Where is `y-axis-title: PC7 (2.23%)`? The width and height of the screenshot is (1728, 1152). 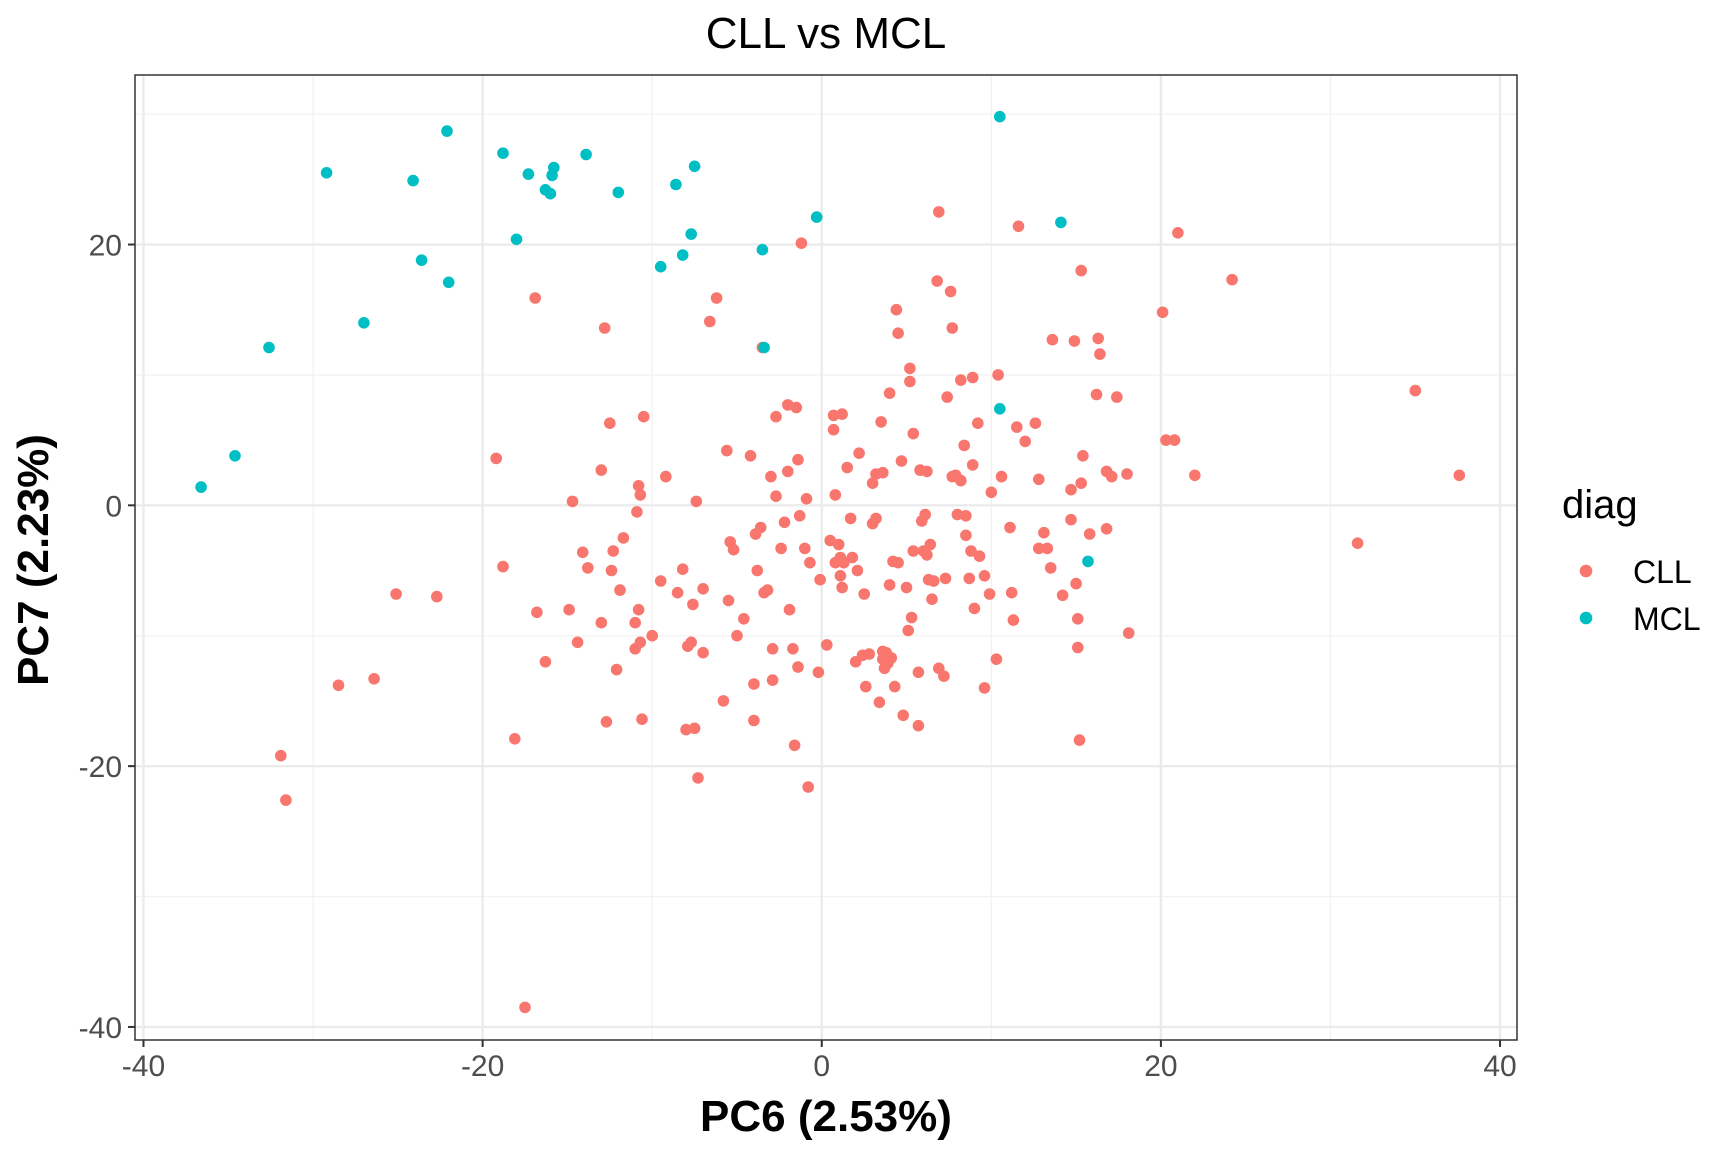
y-axis-title: PC7 (2.23%) is located at coordinates (33, 560).